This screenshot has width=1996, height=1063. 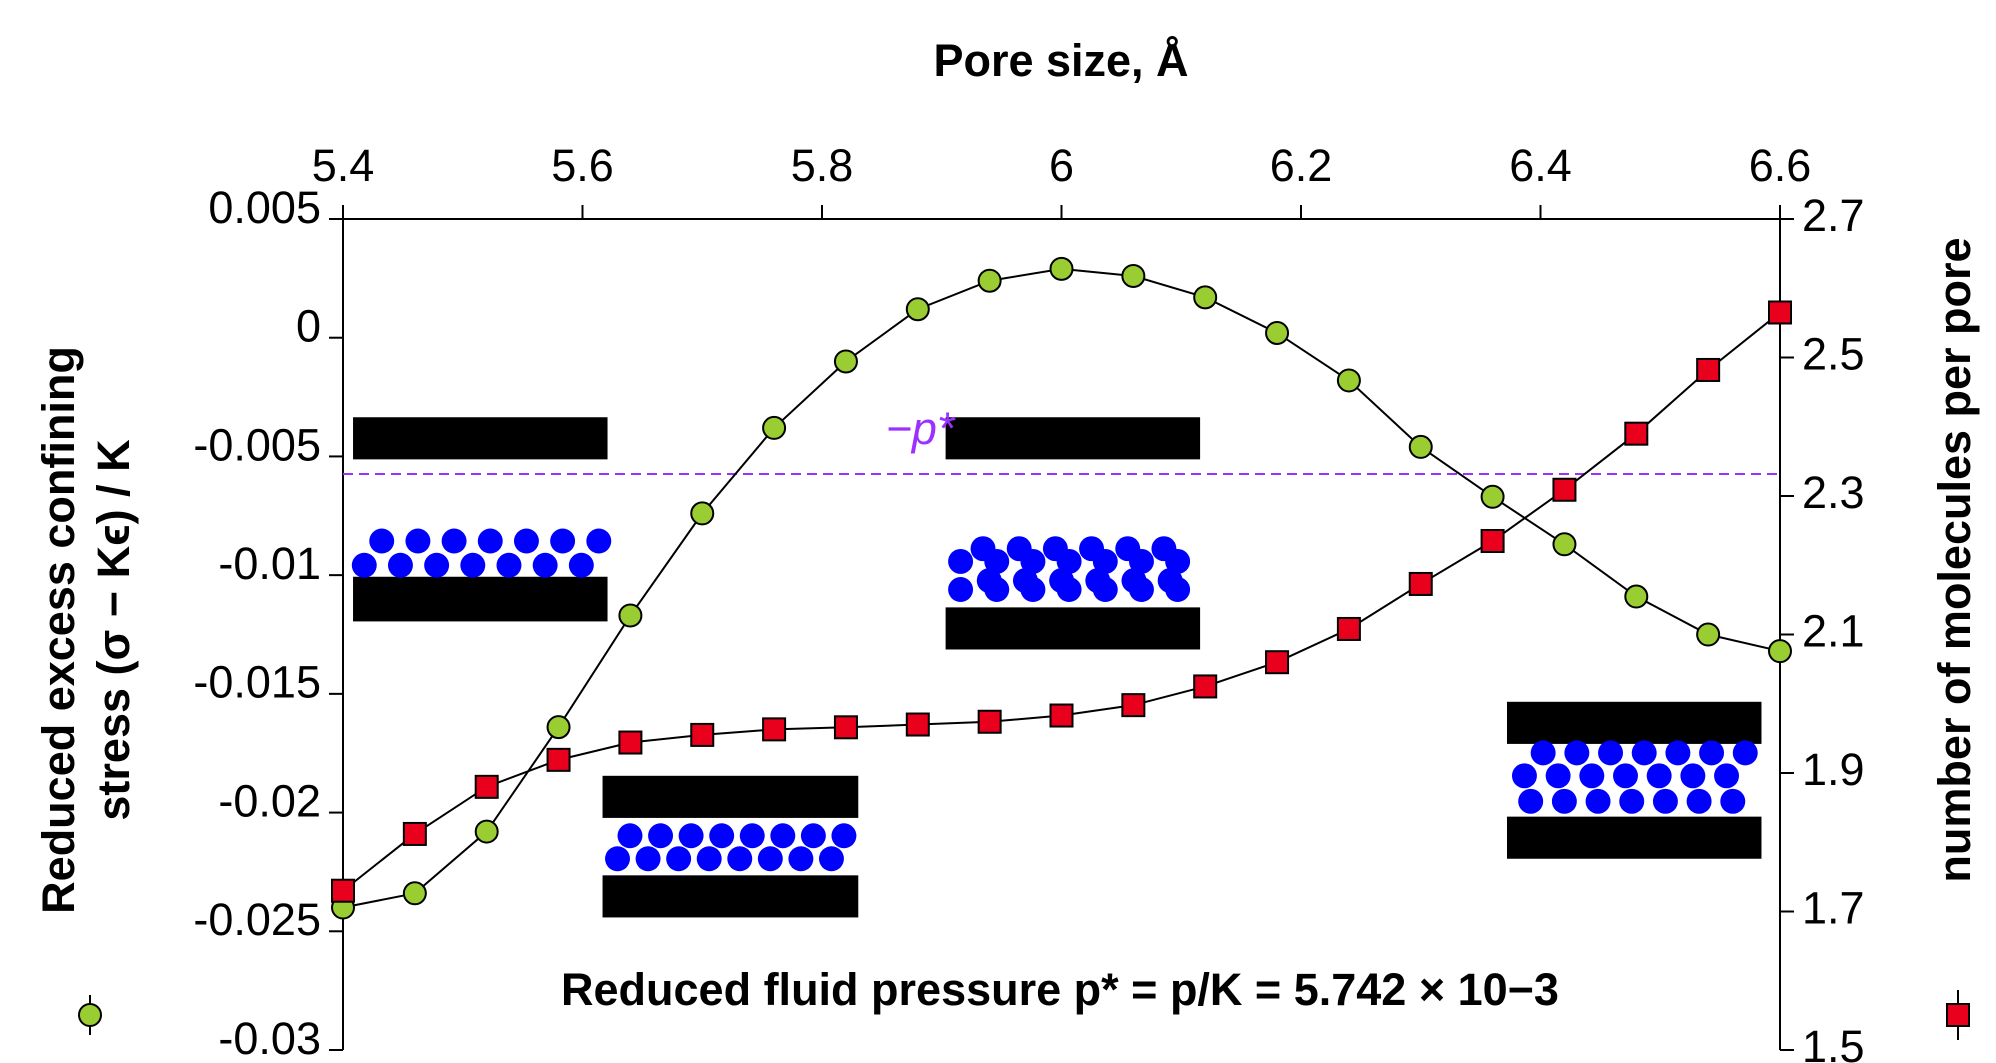 I want to click on y-tick-label: -0.025, so click(x=257, y=919).